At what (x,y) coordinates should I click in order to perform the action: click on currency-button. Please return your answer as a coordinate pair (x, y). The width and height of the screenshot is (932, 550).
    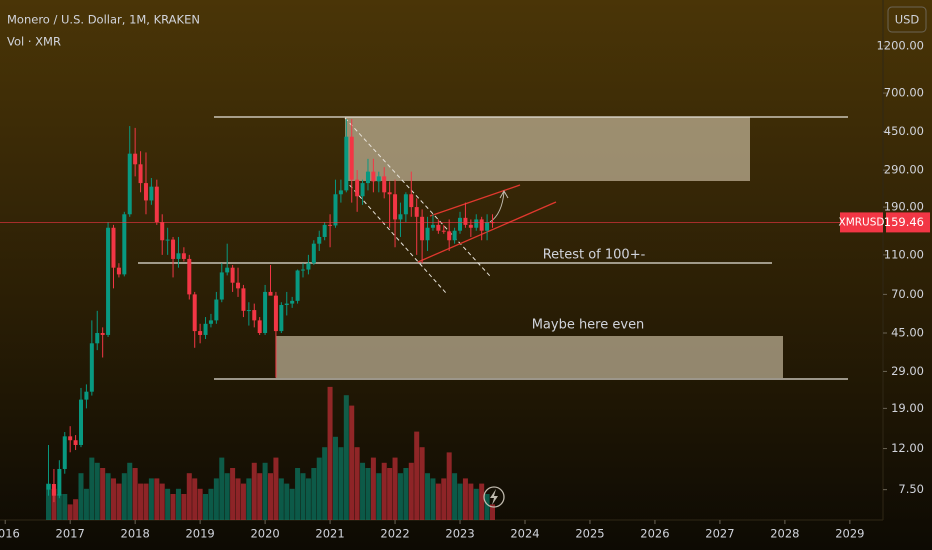
    Looking at the image, I should click on (907, 19).